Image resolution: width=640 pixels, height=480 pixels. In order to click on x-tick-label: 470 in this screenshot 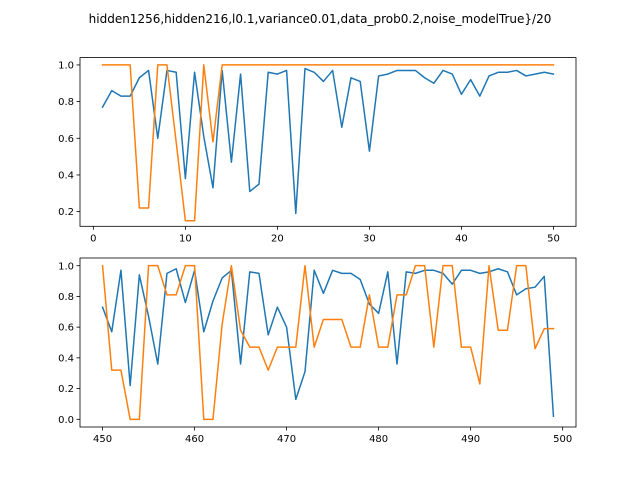, I will do `click(286, 439)`.